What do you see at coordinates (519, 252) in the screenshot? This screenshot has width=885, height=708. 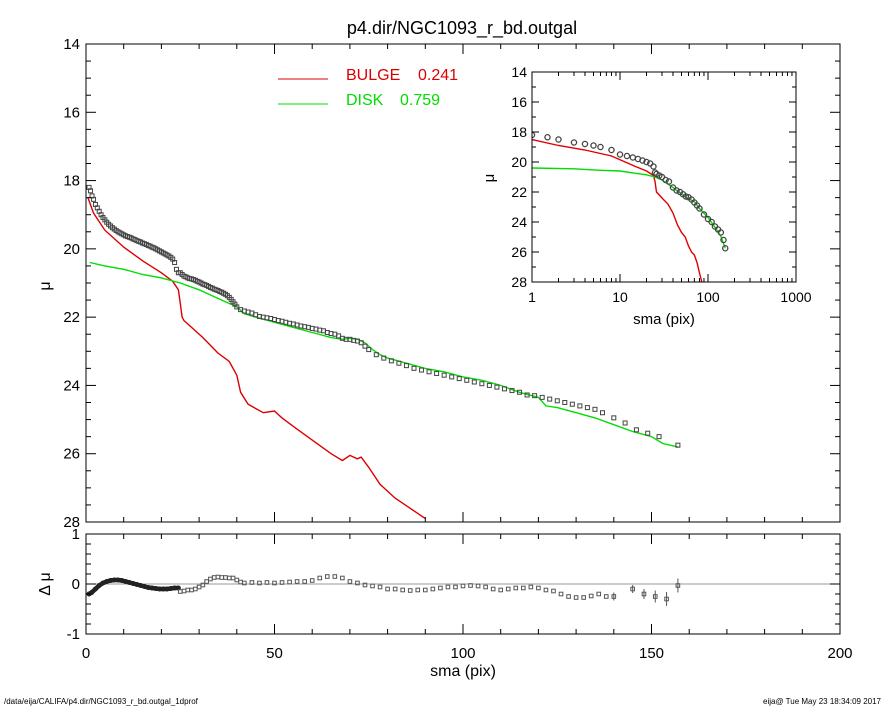 I see `inset-y-tick-label: 26` at bounding box center [519, 252].